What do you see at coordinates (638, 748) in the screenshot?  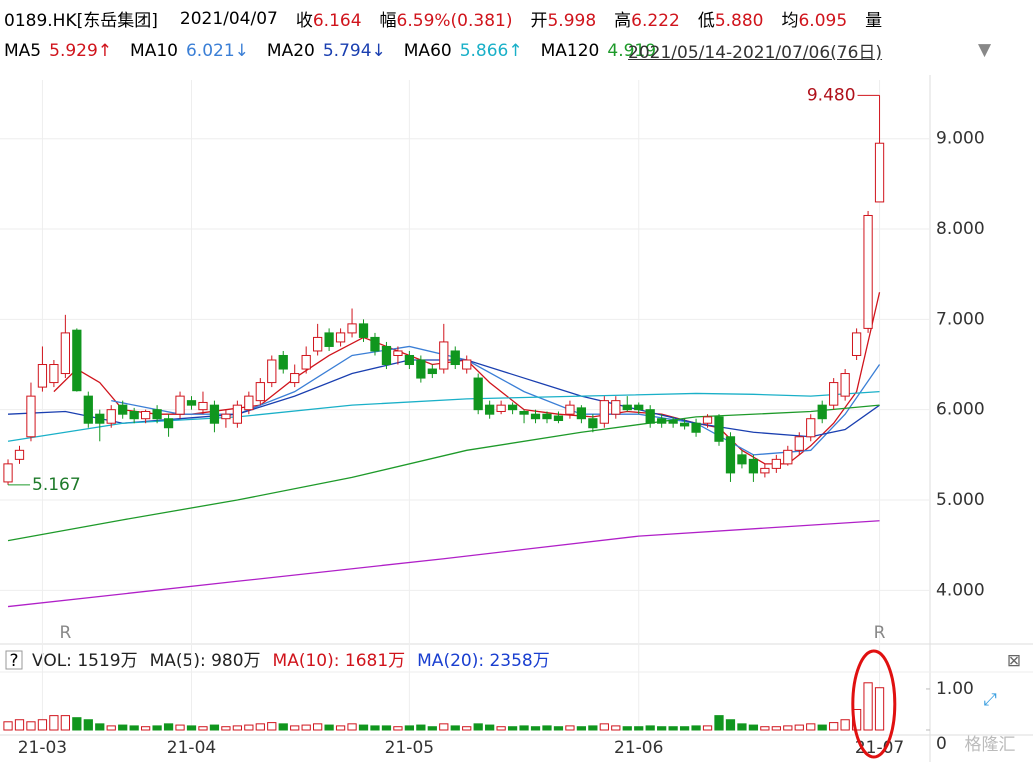 I see `x-tick-label: 21-06` at bounding box center [638, 748].